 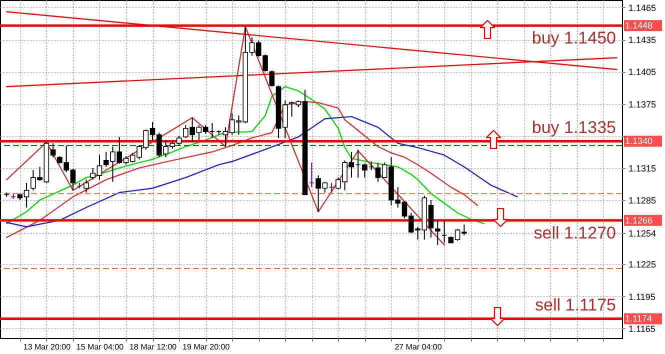 What do you see at coordinates (639, 25) in the screenshot?
I see `ref-line-label: 1.1448` at bounding box center [639, 25].